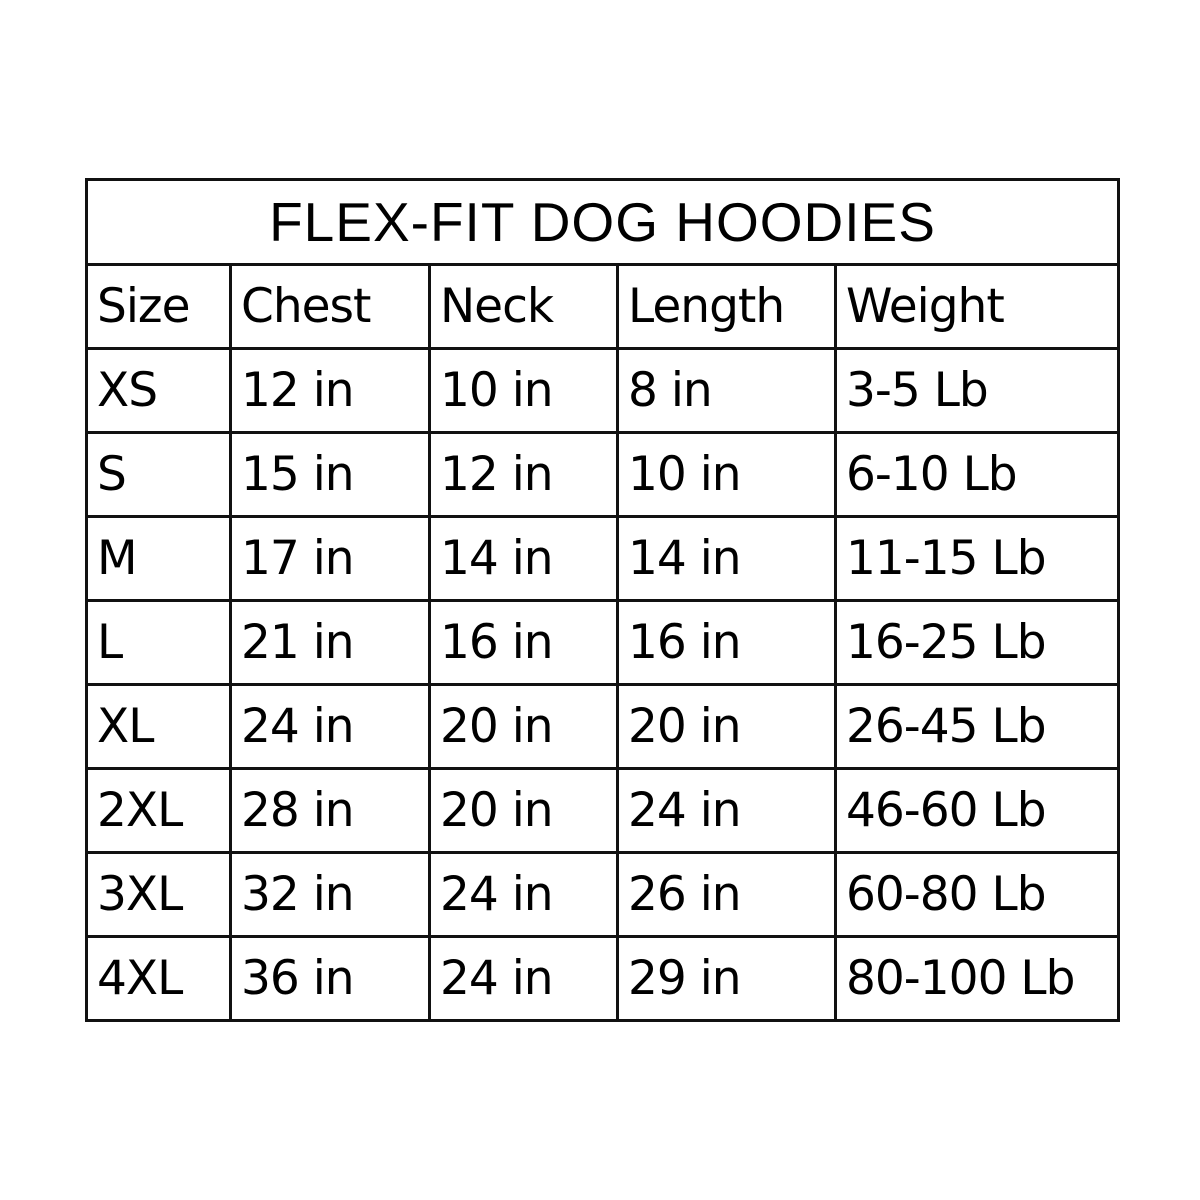  Describe the element at coordinates (158, 894) in the screenshot. I see `cell-size: 3XL` at that location.